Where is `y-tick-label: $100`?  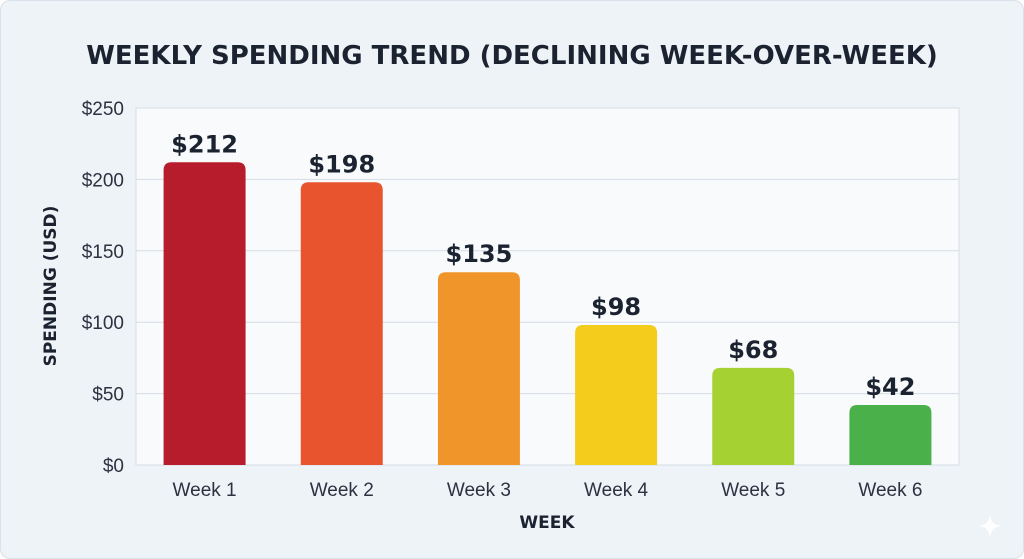 y-tick-label: $100 is located at coordinates (103, 323).